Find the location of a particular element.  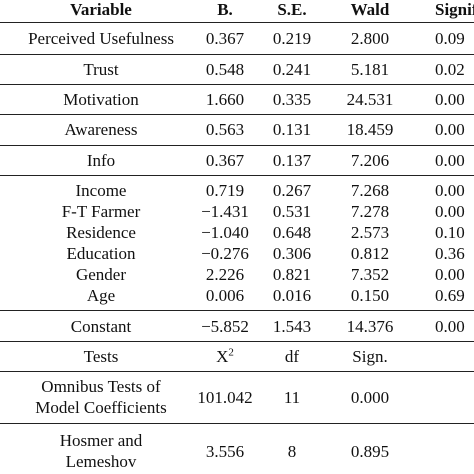

row-wald: 0.150 is located at coordinates (370, 295).